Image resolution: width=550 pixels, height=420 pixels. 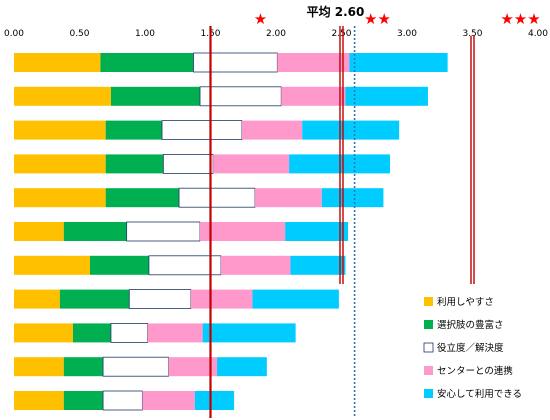 What do you see at coordinates (407, 34) in the screenshot?
I see `x-tick-label: 3.00` at bounding box center [407, 34].